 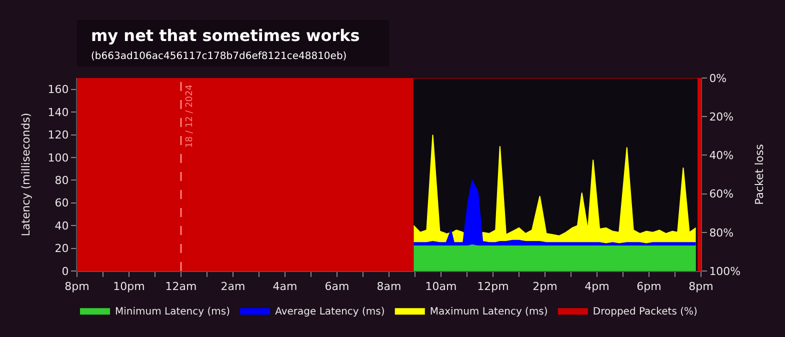 I want to click on y-tick-label: 60, so click(x=61, y=203).